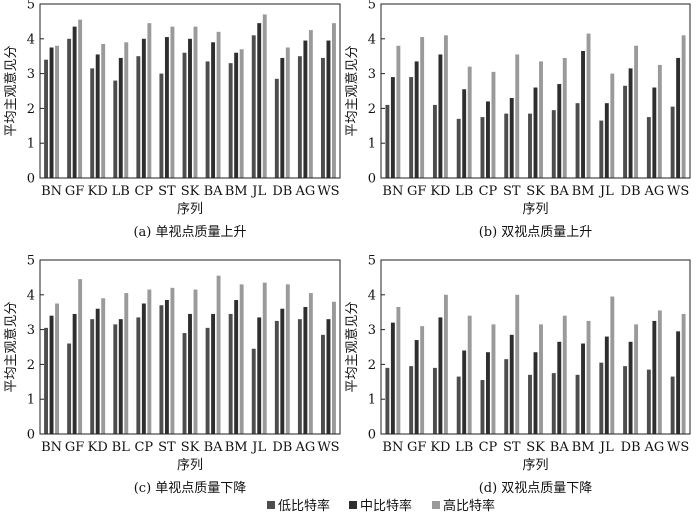 The height and width of the screenshot is (515, 700). I want to click on x-tick-label: DB, so click(282, 447).